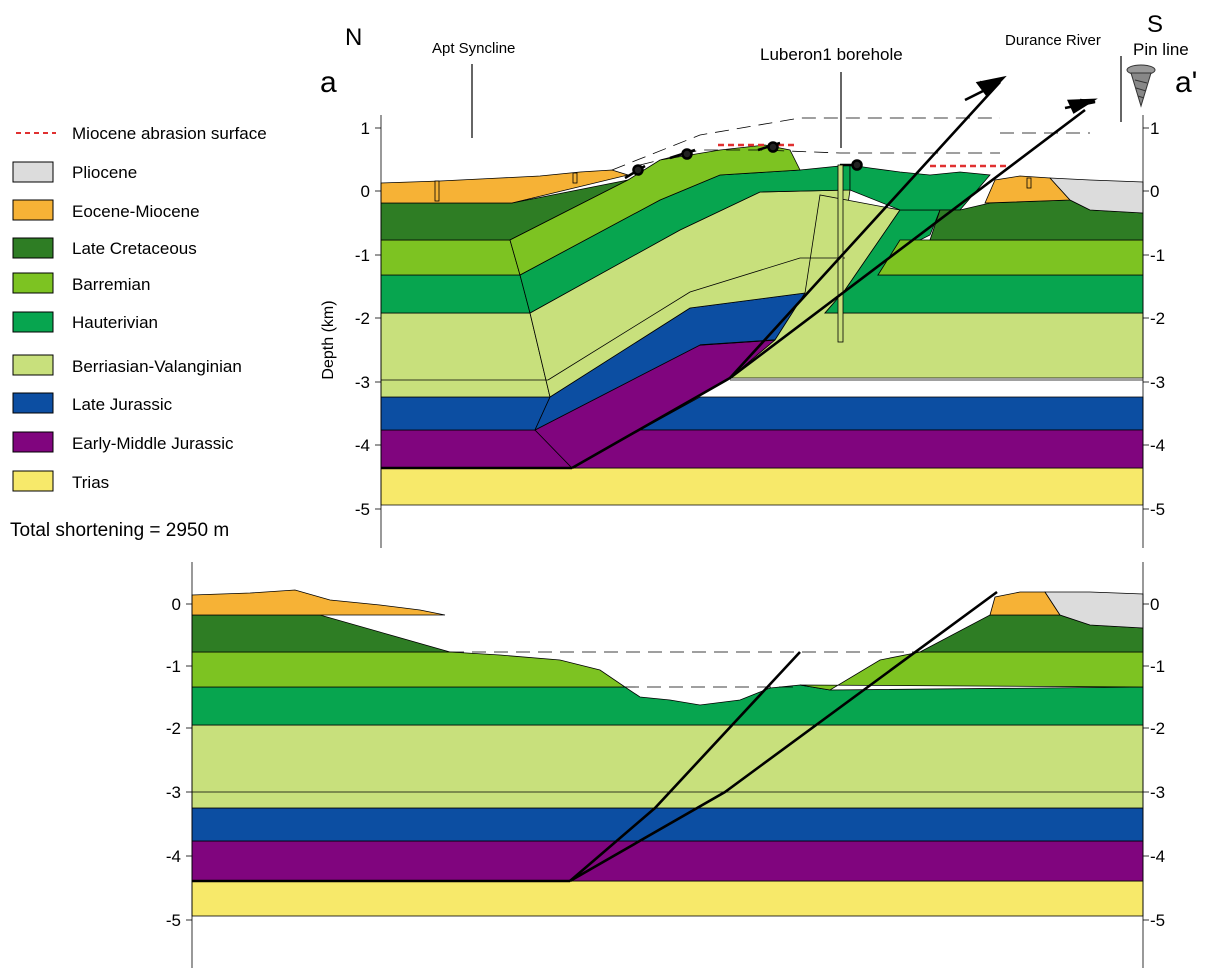 The height and width of the screenshot is (970, 1215). I want to click on bottom-right-axis, so click(1145, 765).